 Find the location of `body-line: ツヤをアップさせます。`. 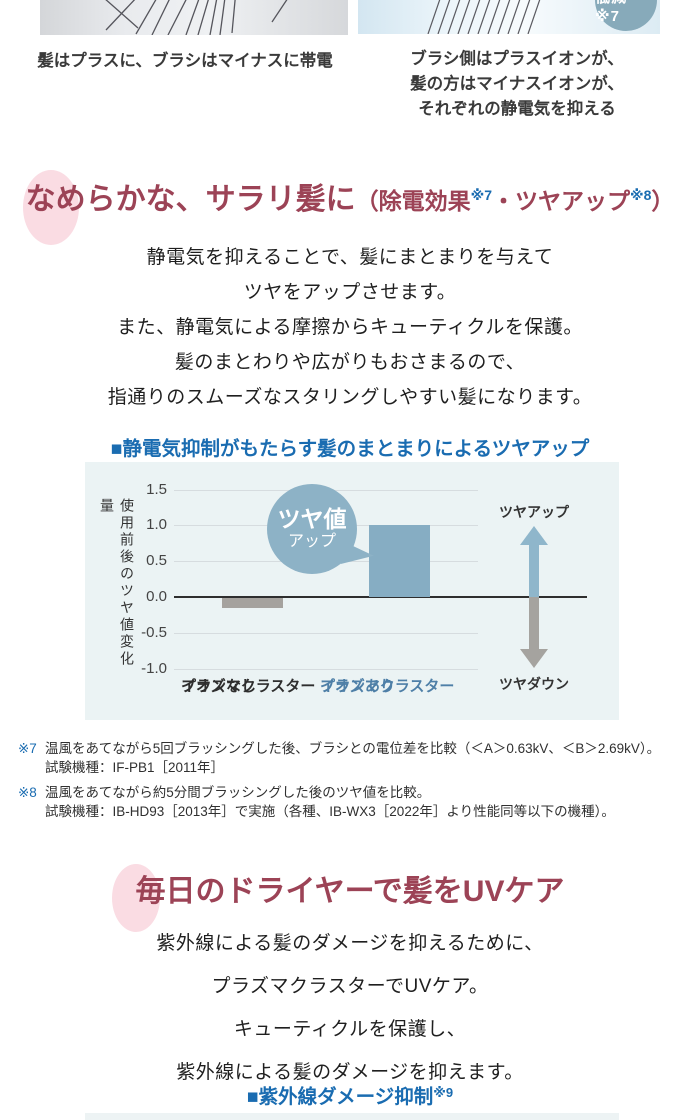

body-line: ツヤをアップさせます。 is located at coordinates (350, 292).